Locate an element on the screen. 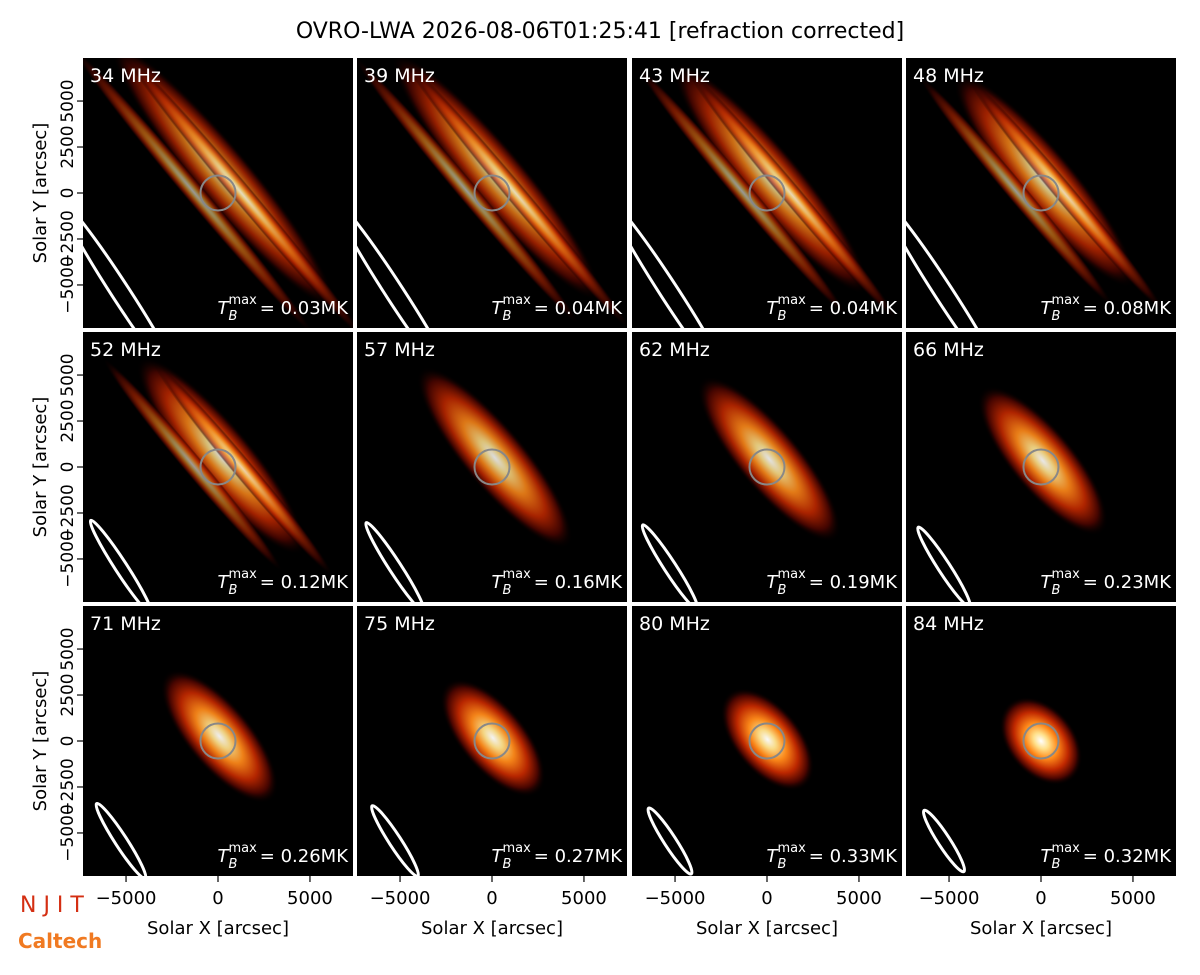  panel: 80 MHz TBmax = 0.33MK is located at coordinates (767, 741).